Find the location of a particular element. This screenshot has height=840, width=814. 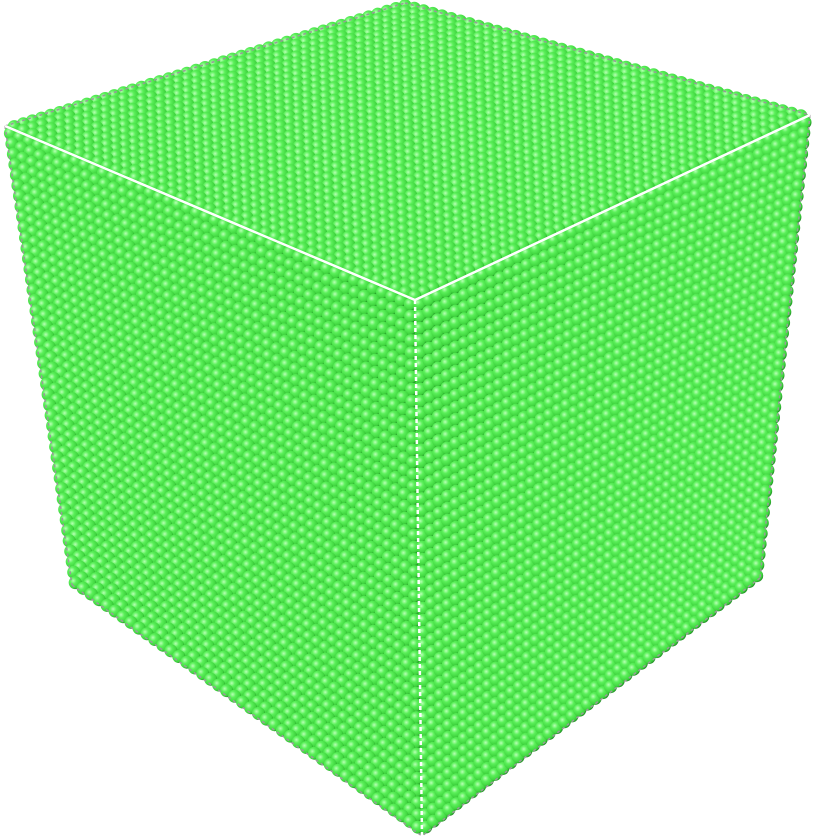

cube-edge-front-vertical is located at coordinates (418, 568).